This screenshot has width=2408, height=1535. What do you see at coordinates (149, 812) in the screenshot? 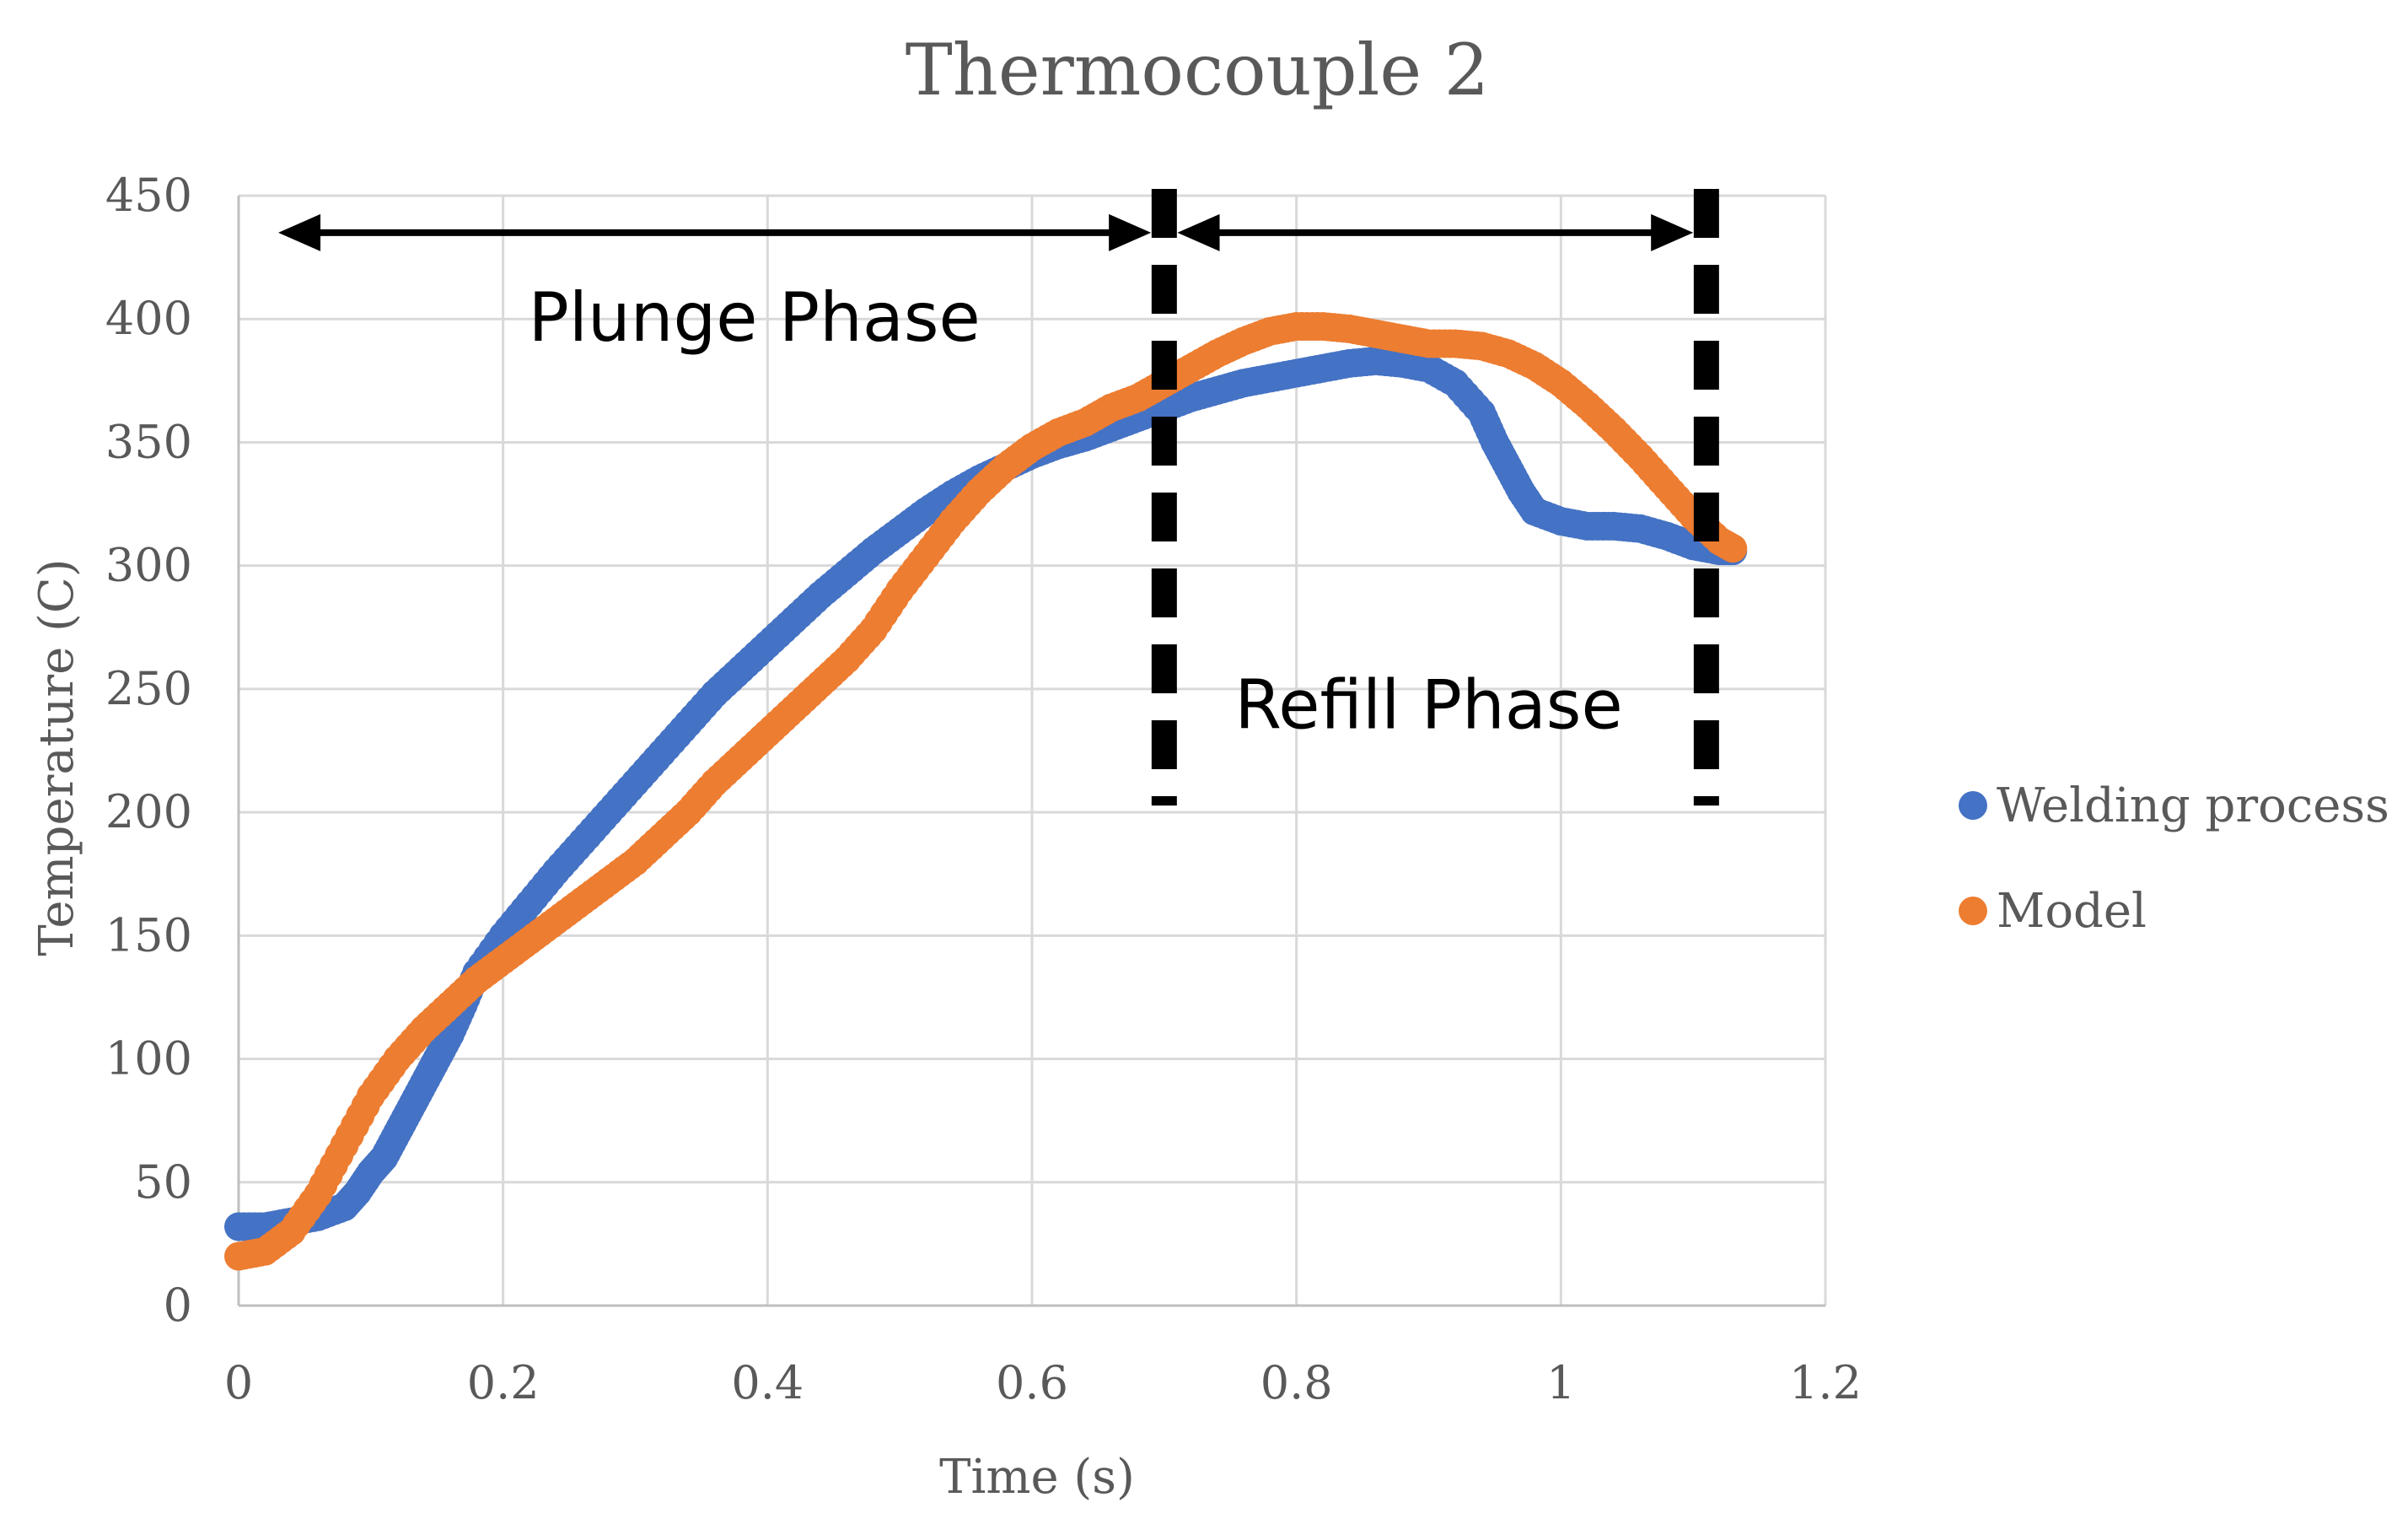
I see `y-tick-label: 200` at bounding box center [149, 812].